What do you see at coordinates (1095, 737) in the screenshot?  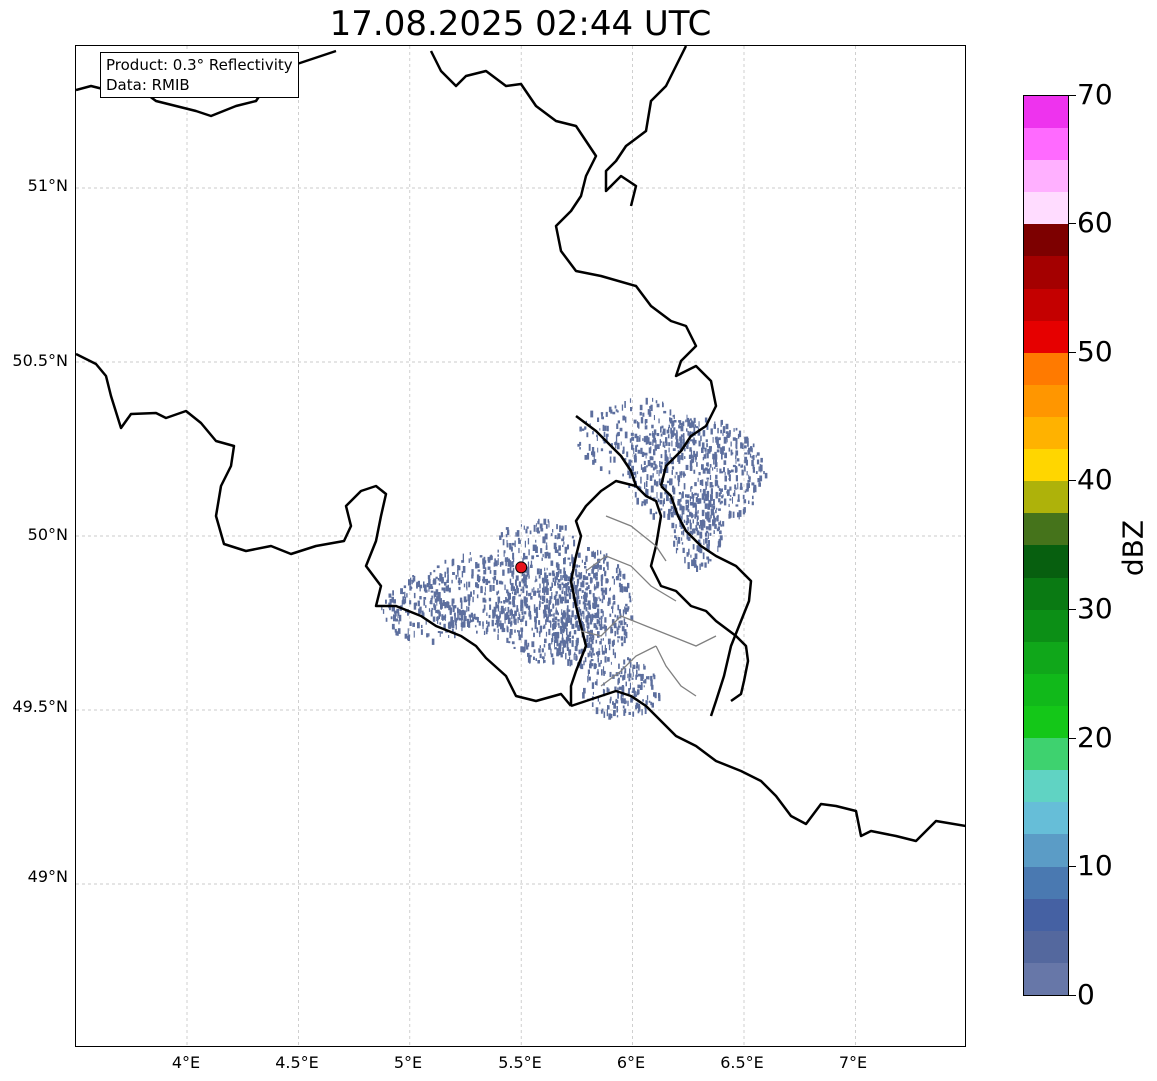 I see `colorbar-tick-label: 20` at bounding box center [1095, 737].